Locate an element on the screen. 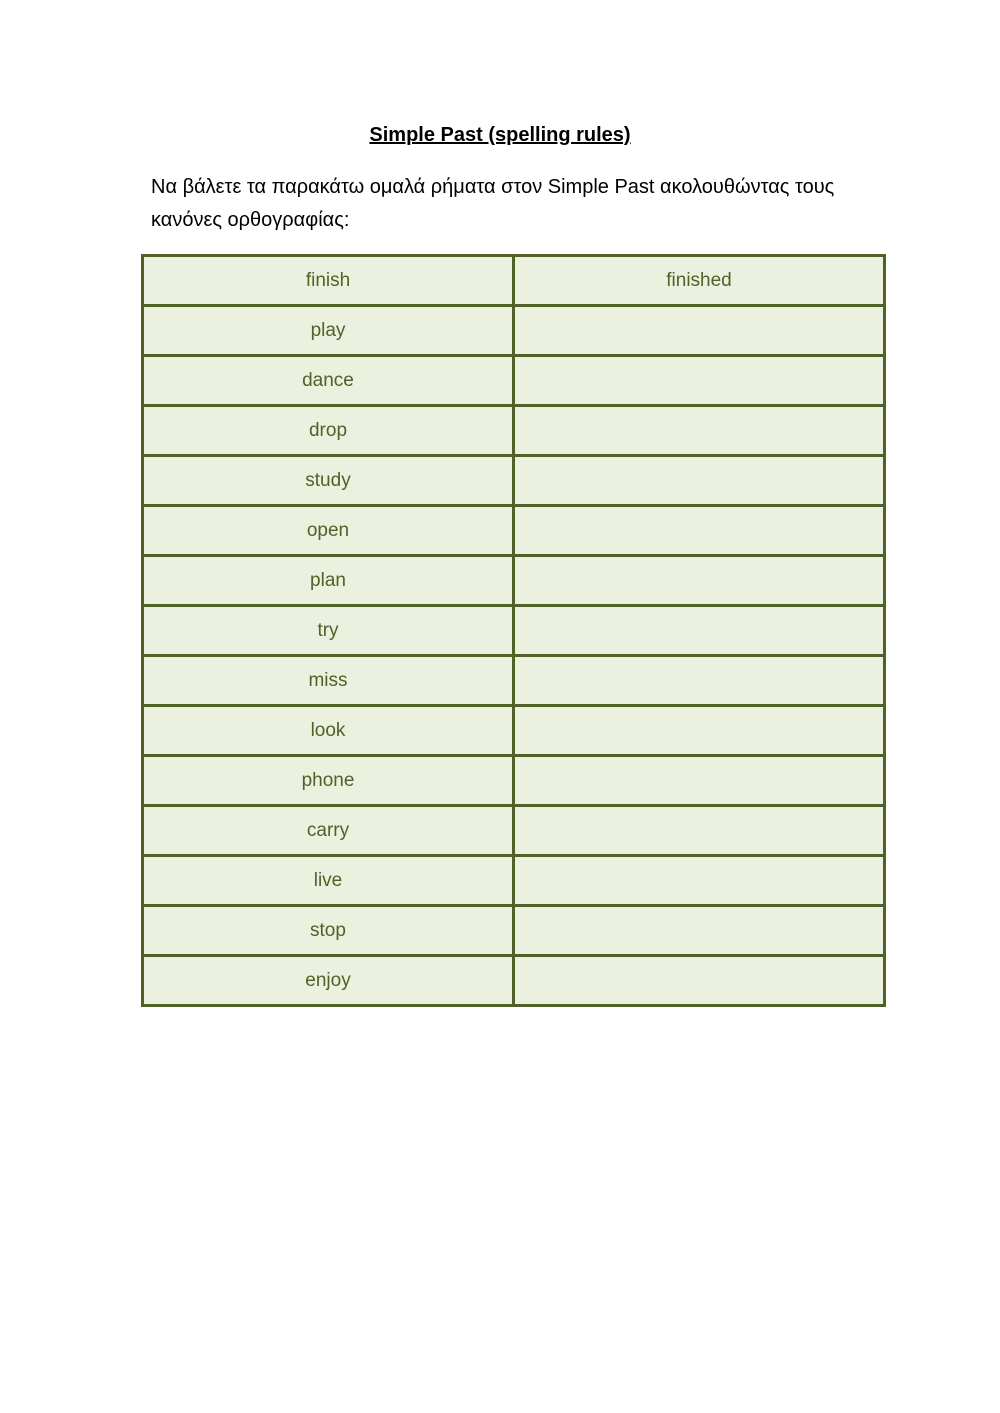 This screenshot has height=1413, width=1000. verb-cell: look is located at coordinates (328, 730).